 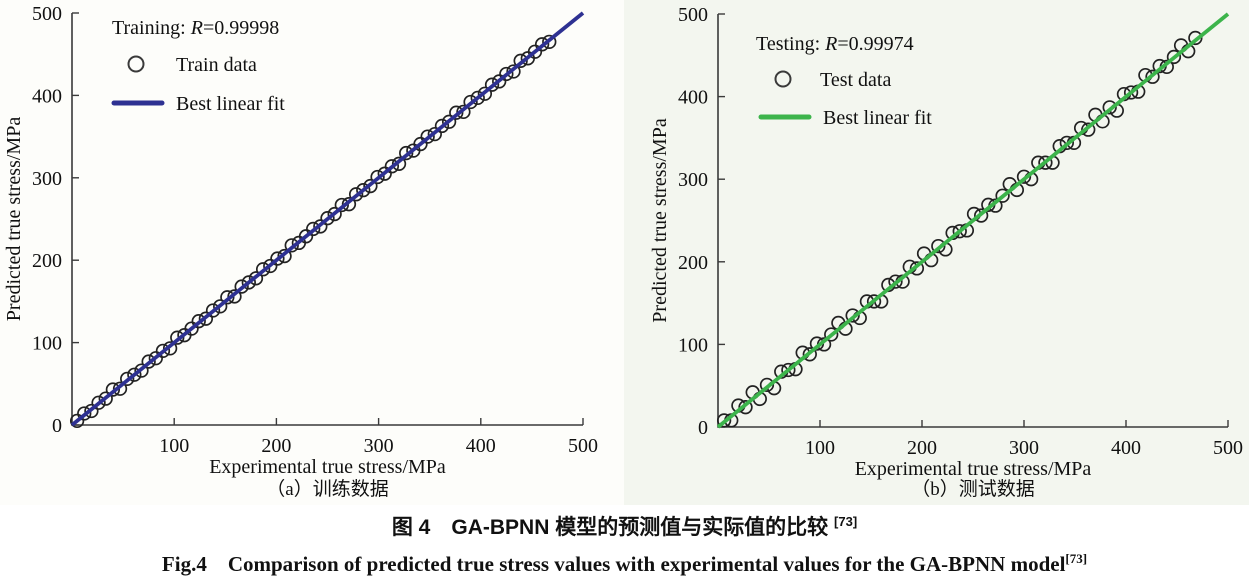 What do you see at coordinates (1076, 558) in the screenshot?
I see `figure-caption-en-ref: [73]` at bounding box center [1076, 558].